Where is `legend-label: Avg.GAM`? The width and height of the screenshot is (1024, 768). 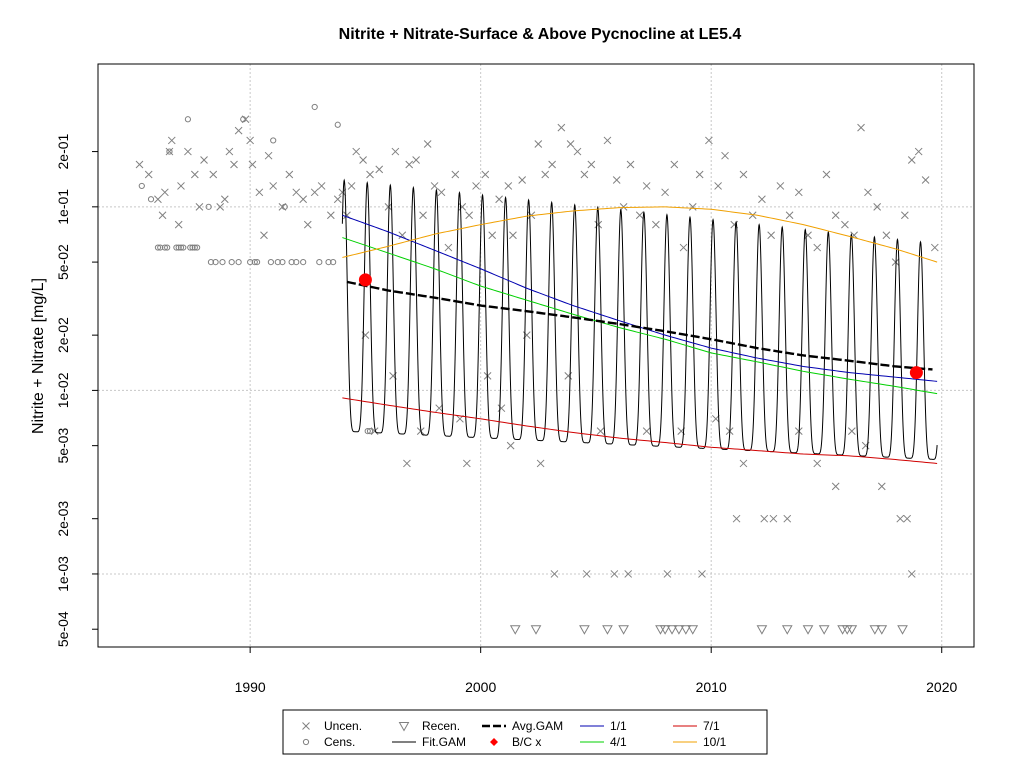 legend-label: Avg.GAM is located at coordinates (537, 726).